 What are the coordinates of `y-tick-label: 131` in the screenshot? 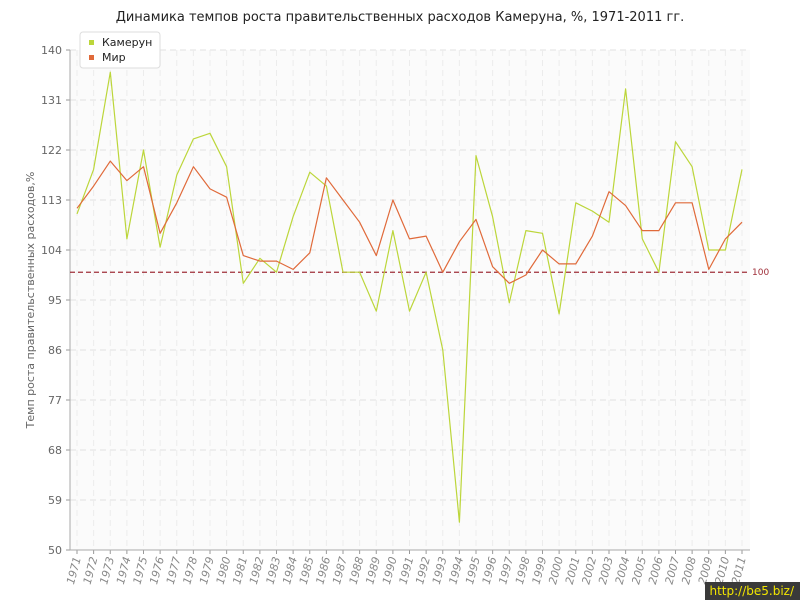 It's located at (51, 100).